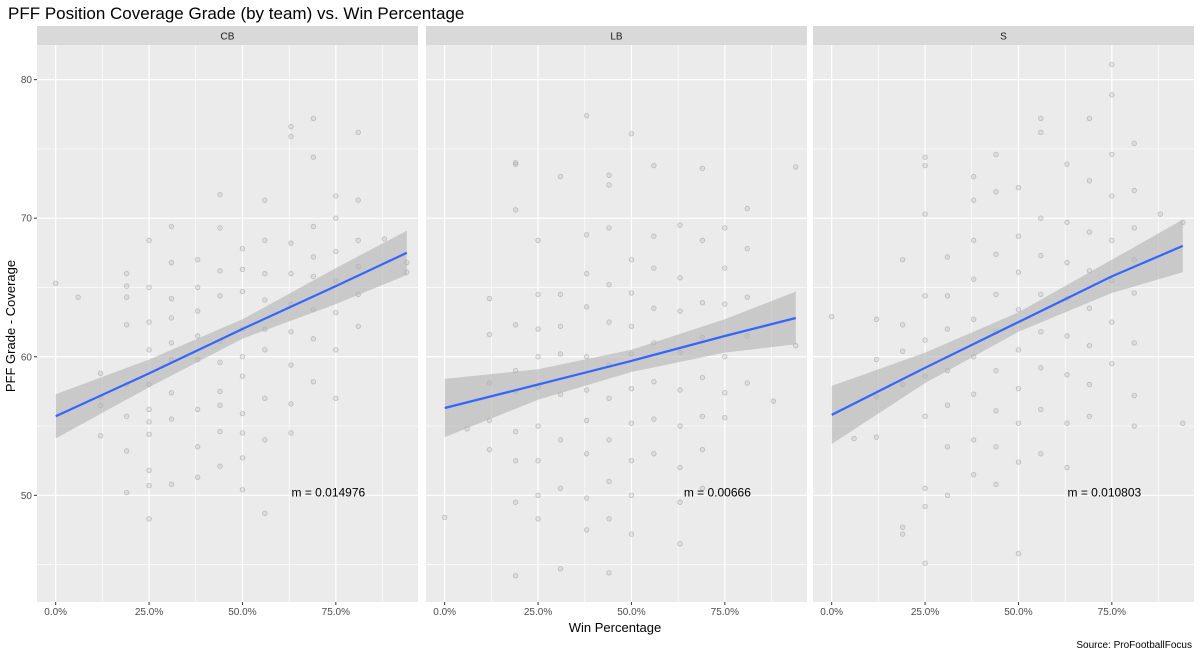  What do you see at coordinates (27, 357) in the screenshot?
I see `y-tick-label: 60` at bounding box center [27, 357].